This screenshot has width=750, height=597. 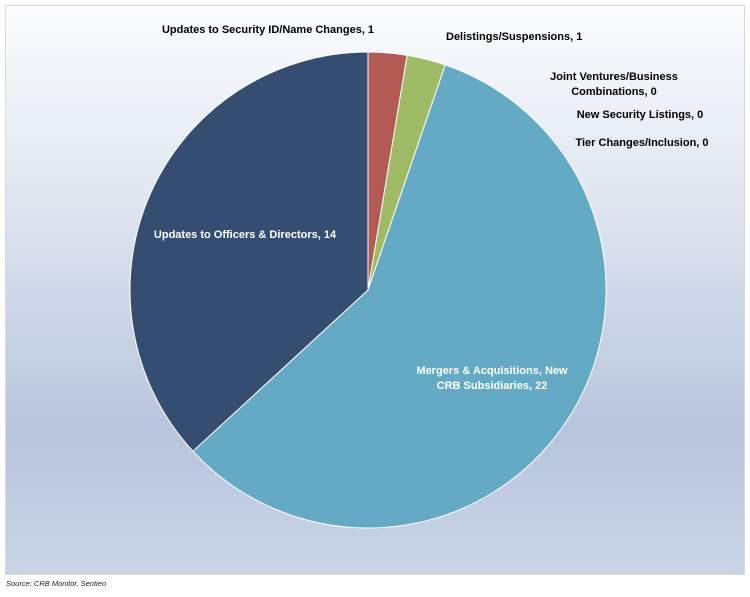 What do you see at coordinates (514, 37) in the screenshot?
I see `data-label: Delistings/Suspensions, 1` at bounding box center [514, 37].